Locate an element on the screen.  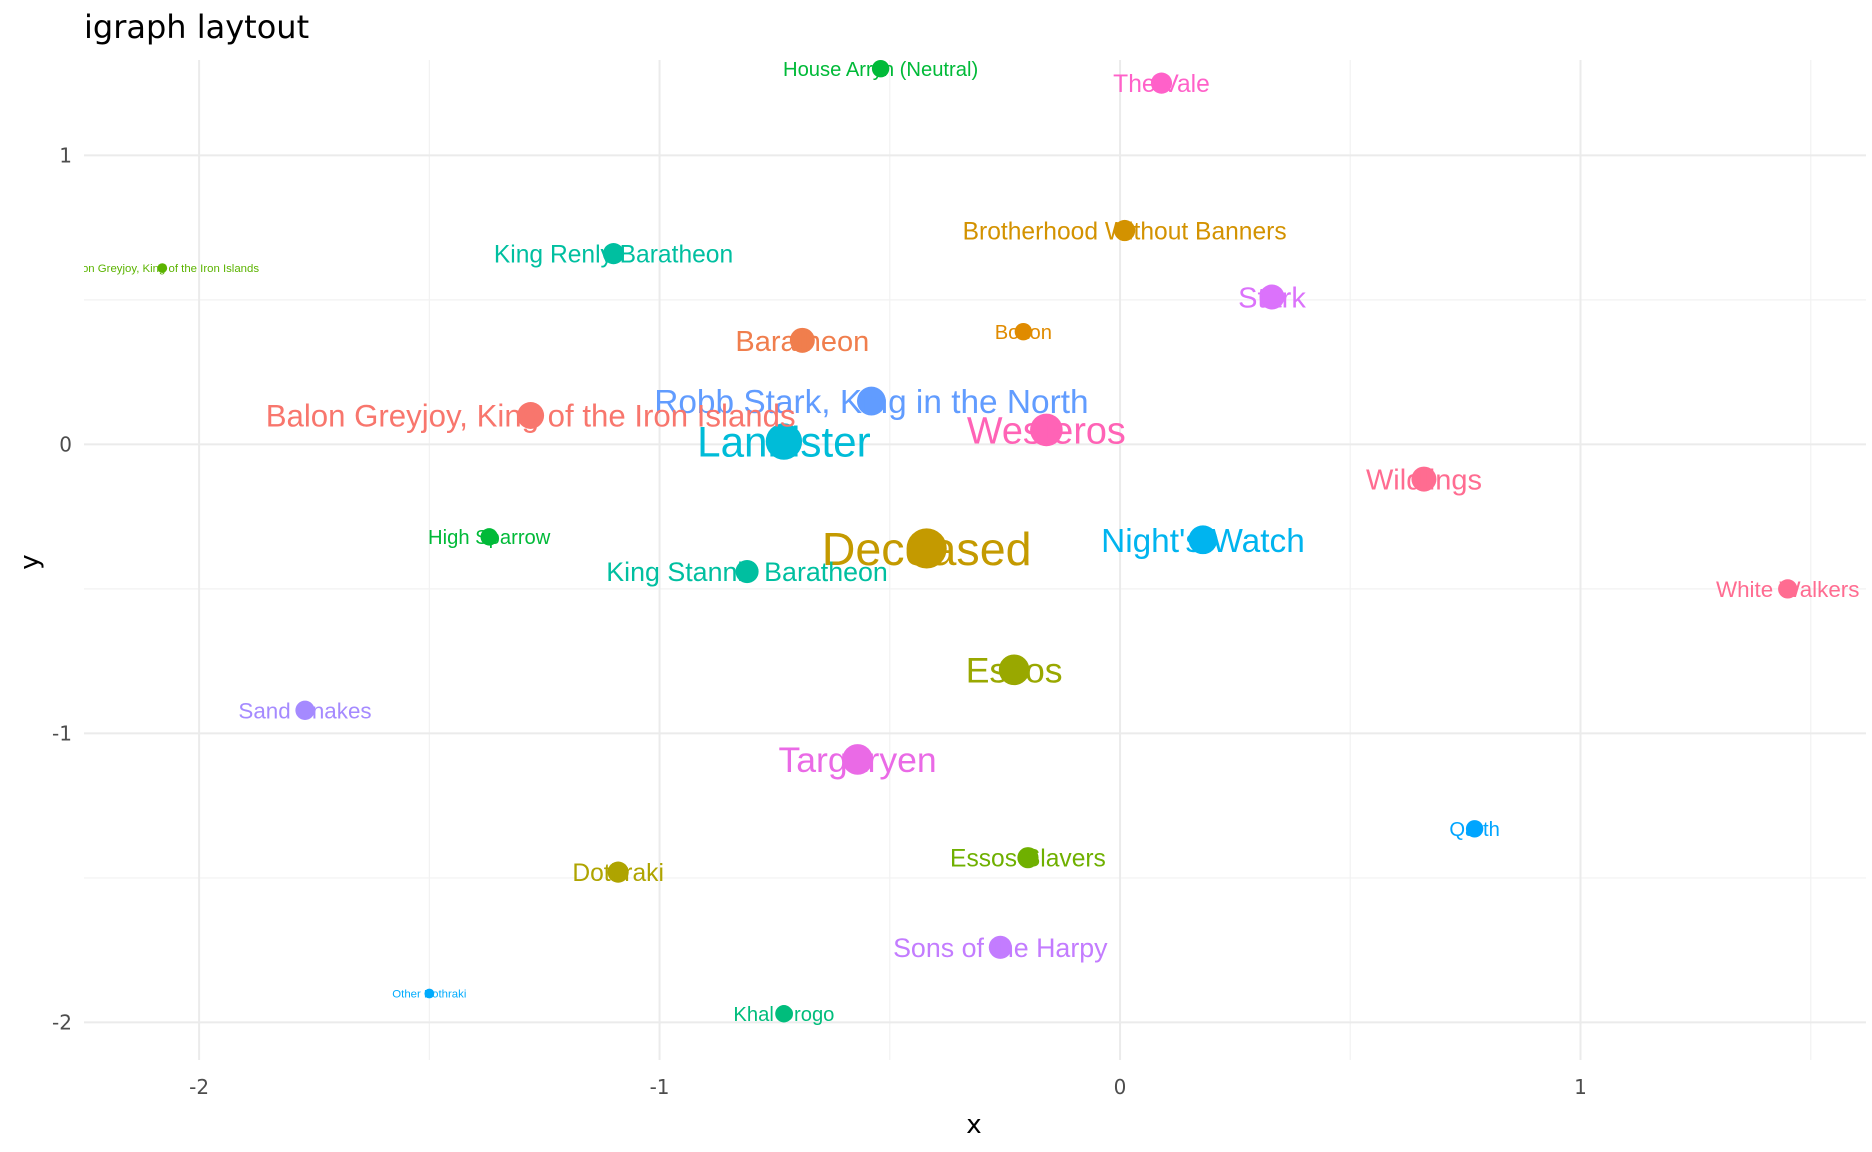
node-label: Sons of the Harpy is located at coordinates (1000, 948).